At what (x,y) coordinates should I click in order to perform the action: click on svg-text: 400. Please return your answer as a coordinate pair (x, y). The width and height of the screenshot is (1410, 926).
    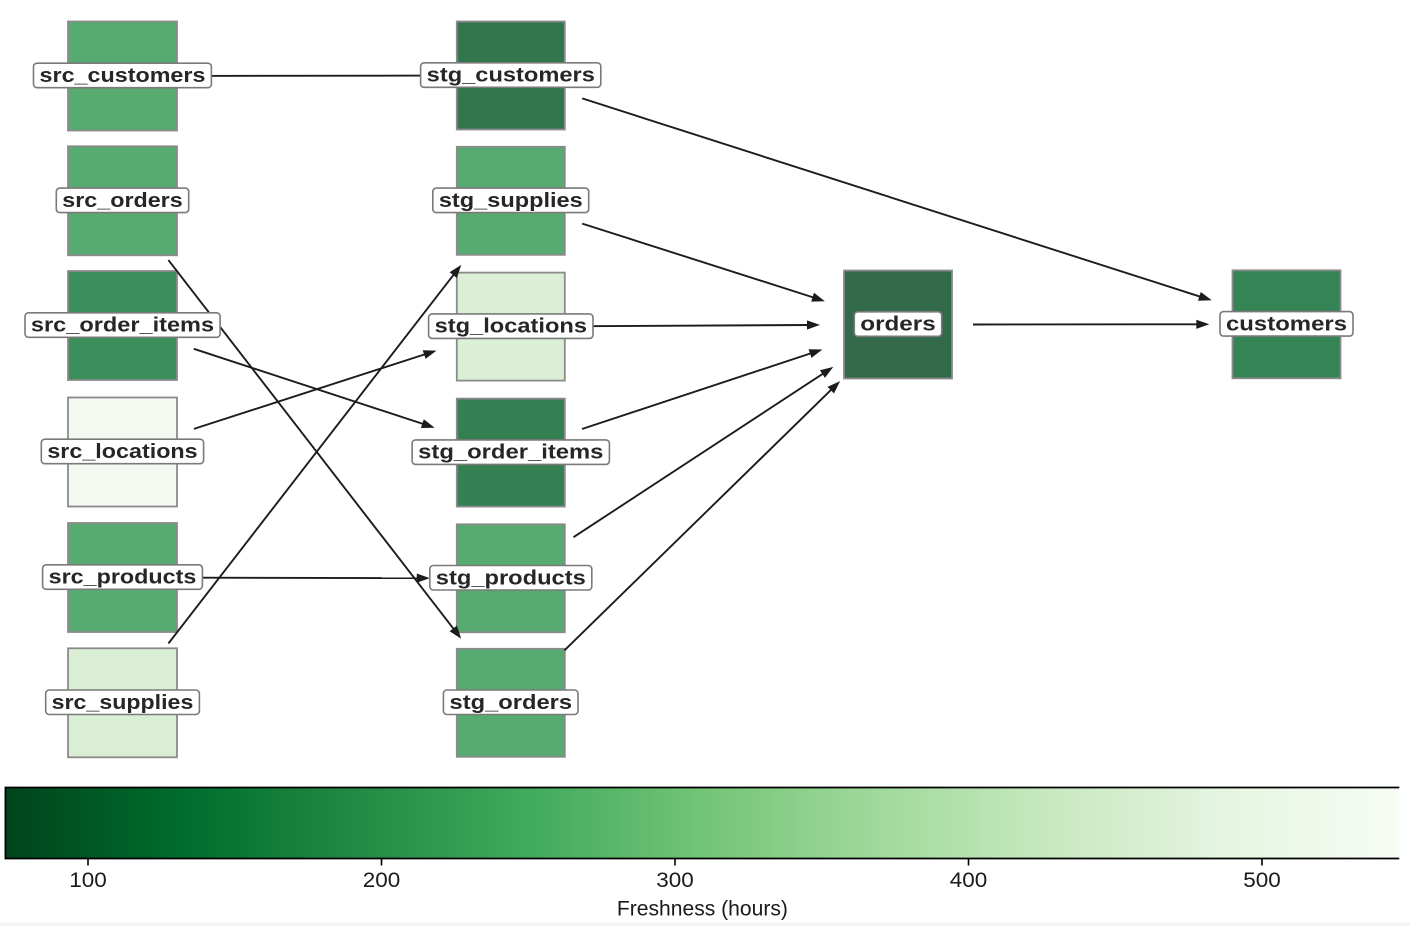
    Looking at the image, I should click on (969, 880).